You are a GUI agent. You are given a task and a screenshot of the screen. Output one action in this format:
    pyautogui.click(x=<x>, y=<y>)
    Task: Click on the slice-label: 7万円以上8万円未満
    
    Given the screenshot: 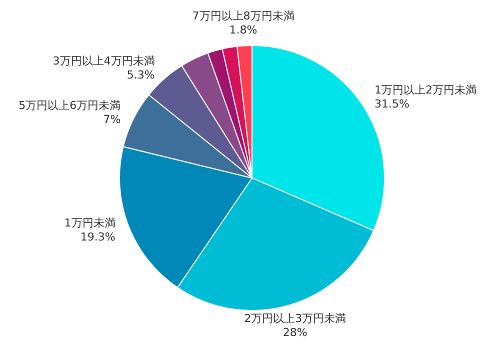 What is the action you would take?
    pyautogui.click(x=243, y=16)
    